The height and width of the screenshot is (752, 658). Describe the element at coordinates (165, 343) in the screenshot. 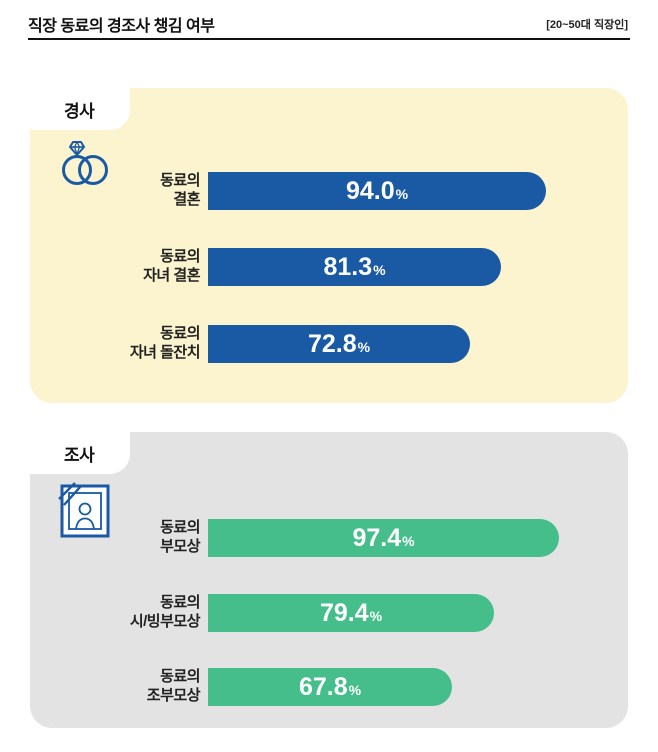

I see `bar-category-label: 동료의 자녀 돌잔치` at that location.